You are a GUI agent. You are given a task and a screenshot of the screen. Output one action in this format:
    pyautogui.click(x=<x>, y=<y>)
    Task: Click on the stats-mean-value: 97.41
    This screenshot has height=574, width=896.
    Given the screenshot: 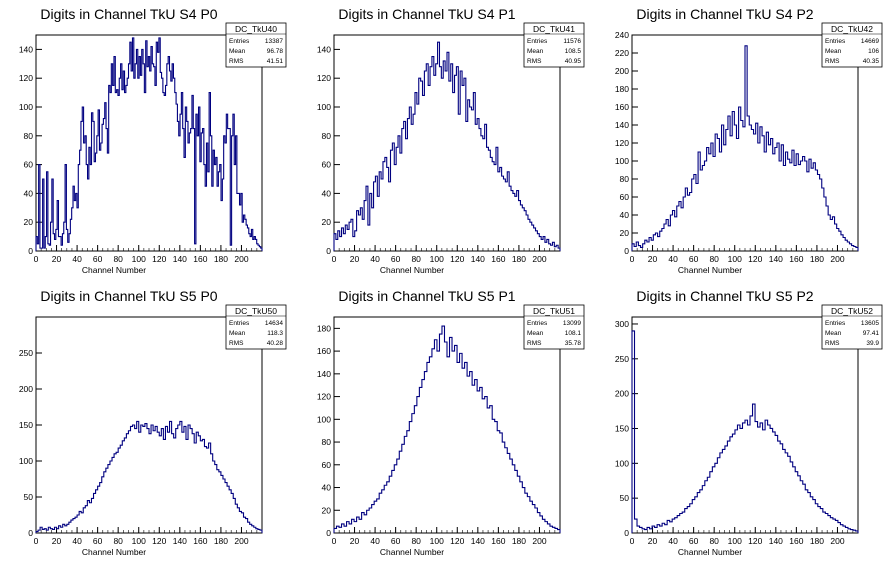 What is the action you would take?
    pyautogui.click(x=871, y=333)
    